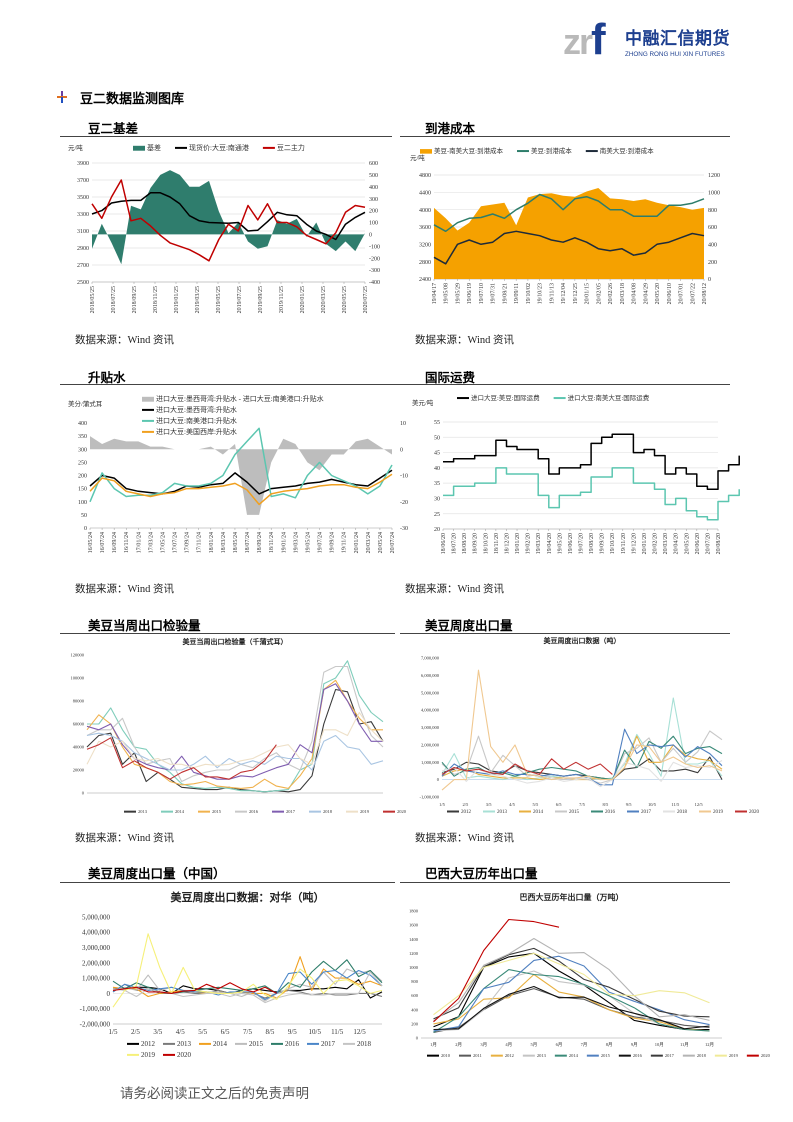 The image size is (793, 1122). I want to click on legend-item: 现货价:大豆:南通港, so click(212, 147).